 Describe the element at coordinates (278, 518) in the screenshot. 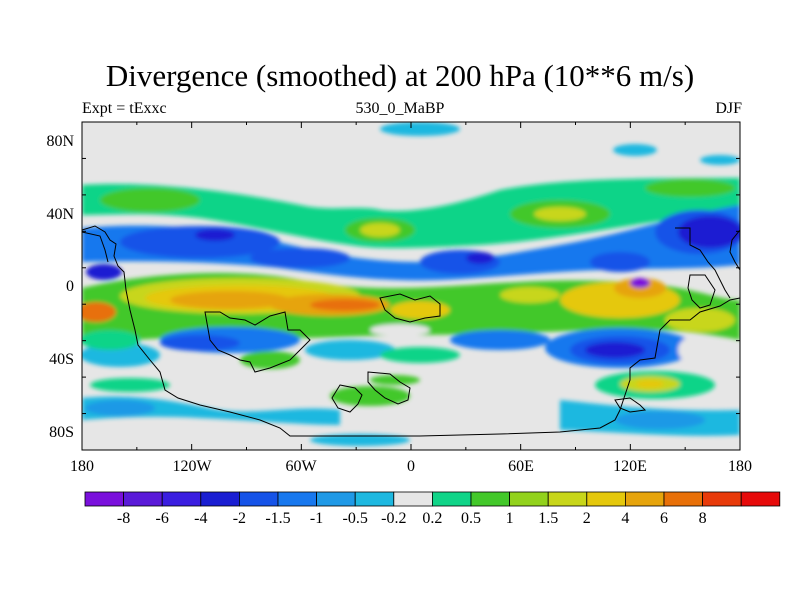

I see `colorbar-label: -1.5` at that location.